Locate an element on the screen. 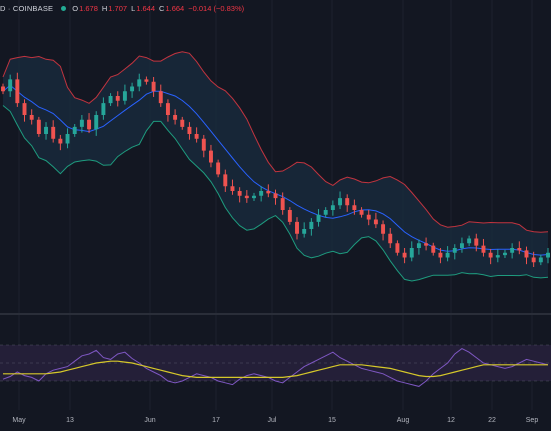 The height and width of the screenshot is (431, 551). low-value: 1.644 is located at coordinates (146, 8).